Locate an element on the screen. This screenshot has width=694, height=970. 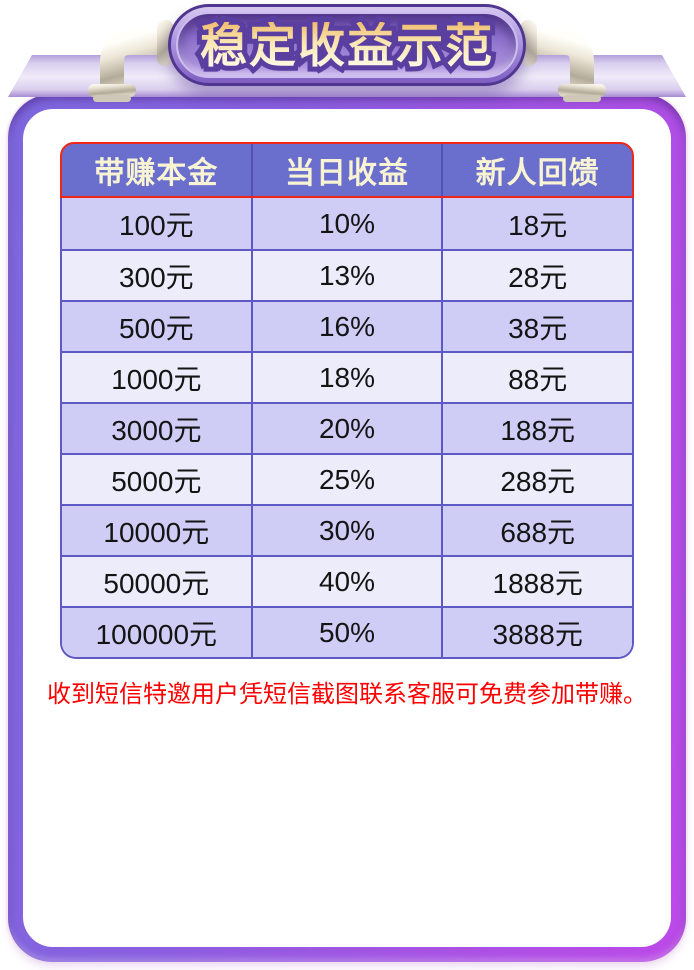
table-cell: 3000元 is located at coordinates (157, 428).